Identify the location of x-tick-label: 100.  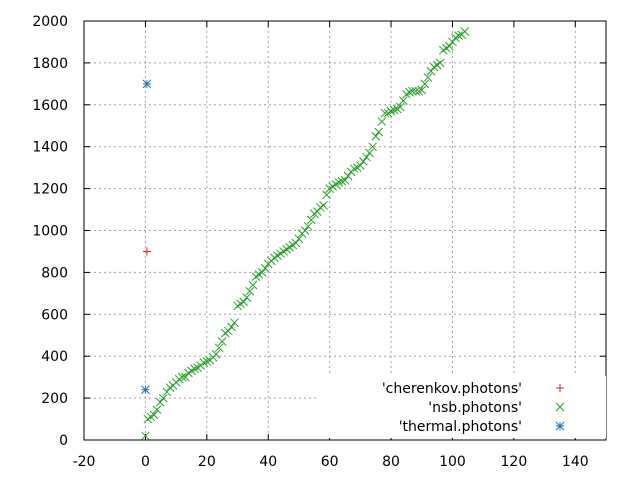
(452, 462).